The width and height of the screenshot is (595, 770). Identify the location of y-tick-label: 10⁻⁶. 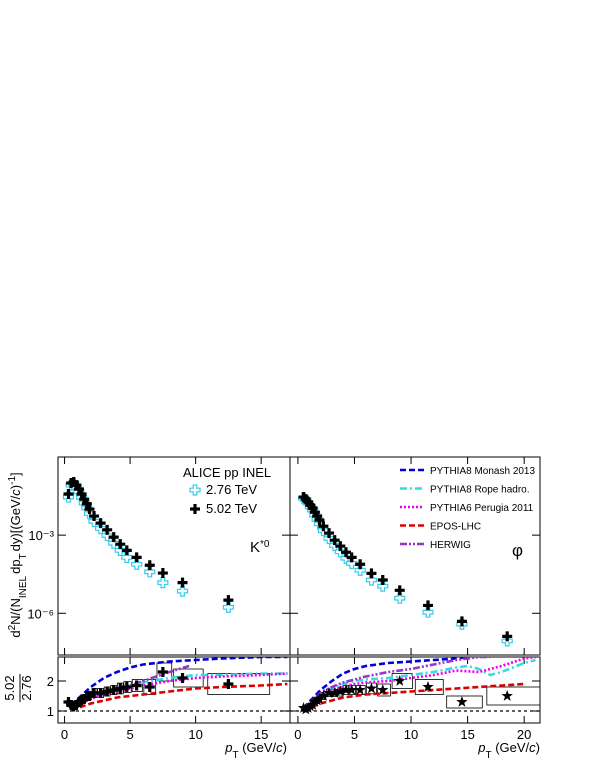
(40, 613).